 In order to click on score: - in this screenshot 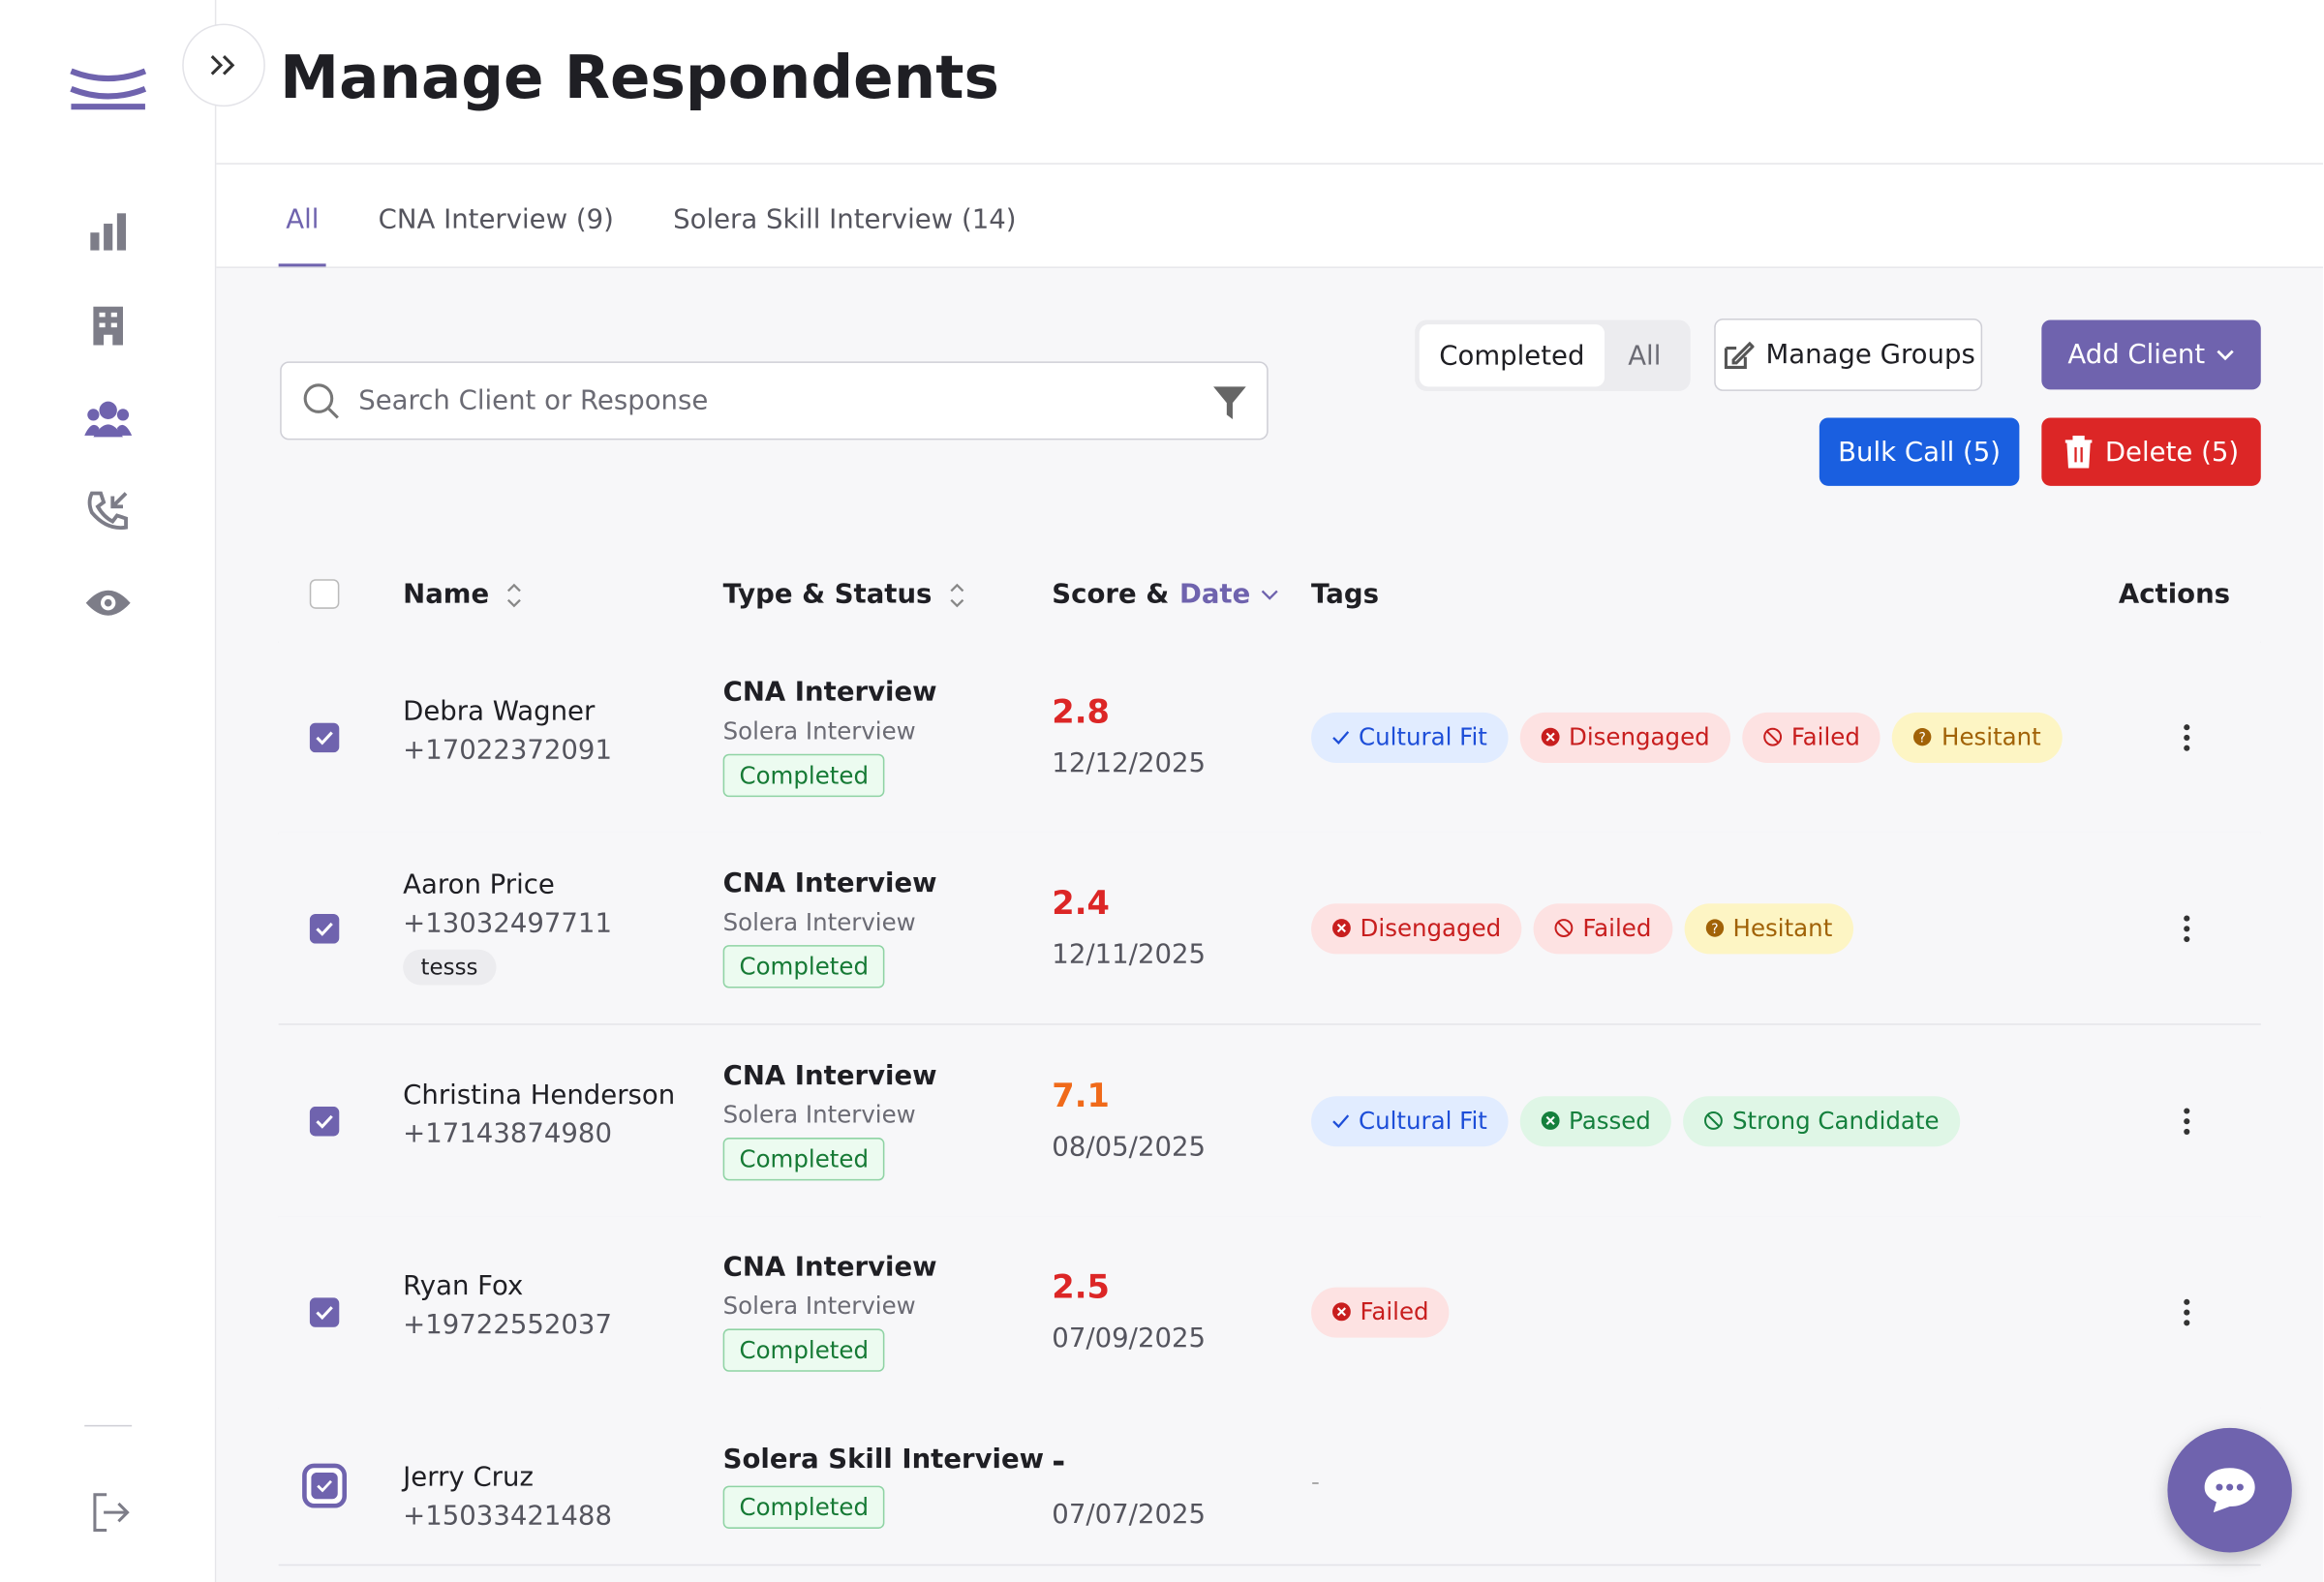, I will do `click(1059, 1462)`.